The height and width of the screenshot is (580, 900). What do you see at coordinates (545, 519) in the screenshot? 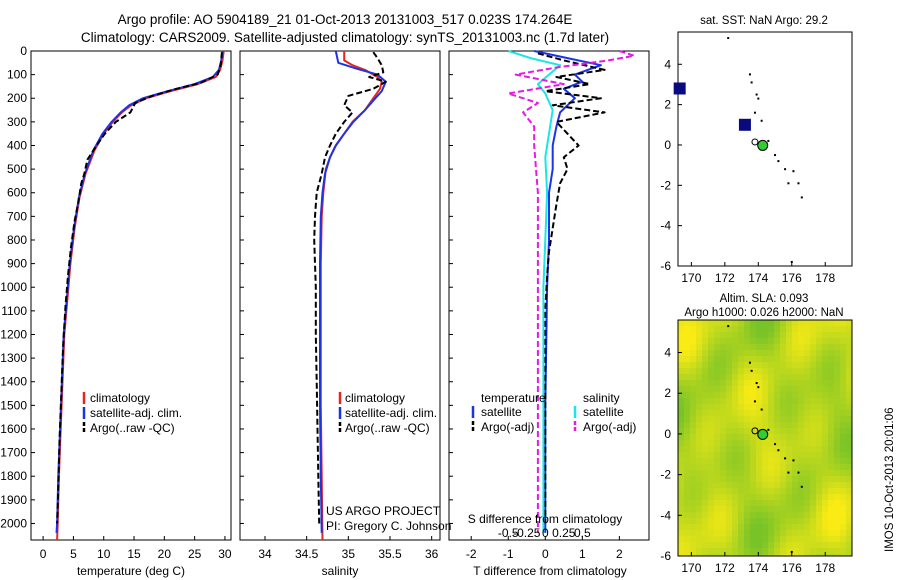
I see `s-difference-axis-label: S difference from climatology` at bounding box center [545, 519].